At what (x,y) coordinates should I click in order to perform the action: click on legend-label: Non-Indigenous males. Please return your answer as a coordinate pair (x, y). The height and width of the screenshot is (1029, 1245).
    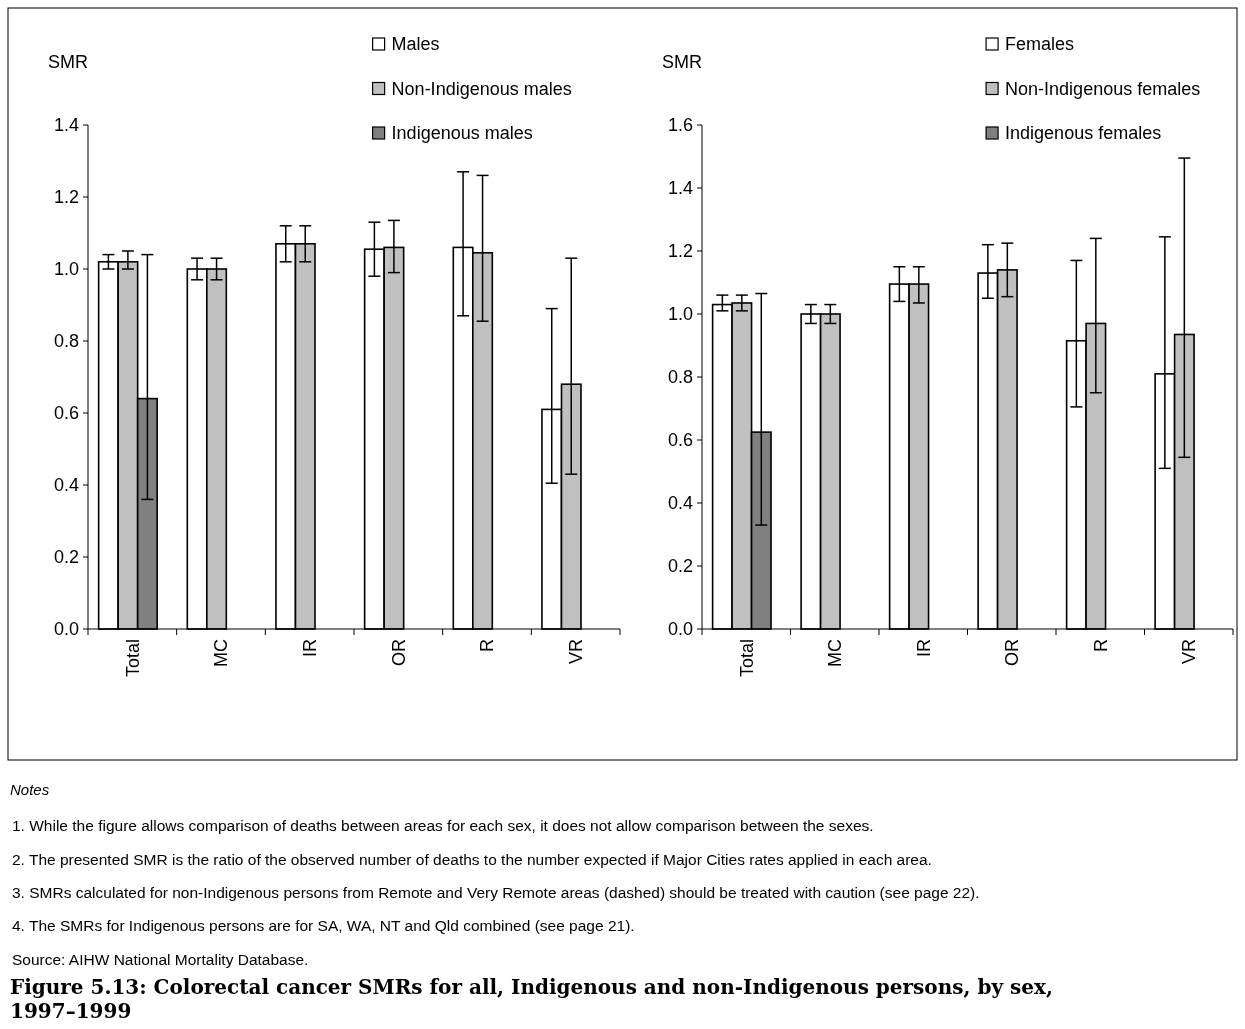
    Looking at the image, I should click on (481, 88).